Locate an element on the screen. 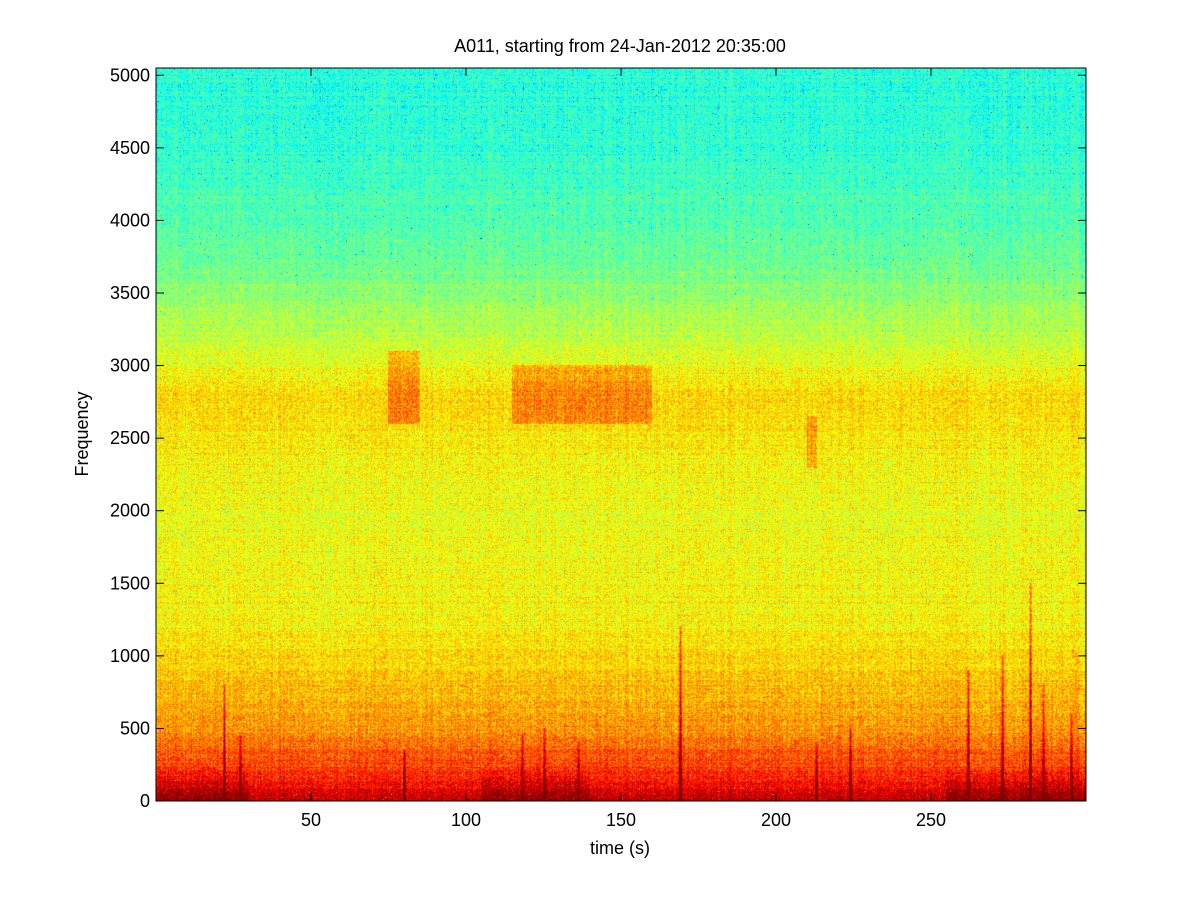 The width and height of the screenshot is (1200, 900). y-tick-label: 1500 is located at coordinates (130, 583).